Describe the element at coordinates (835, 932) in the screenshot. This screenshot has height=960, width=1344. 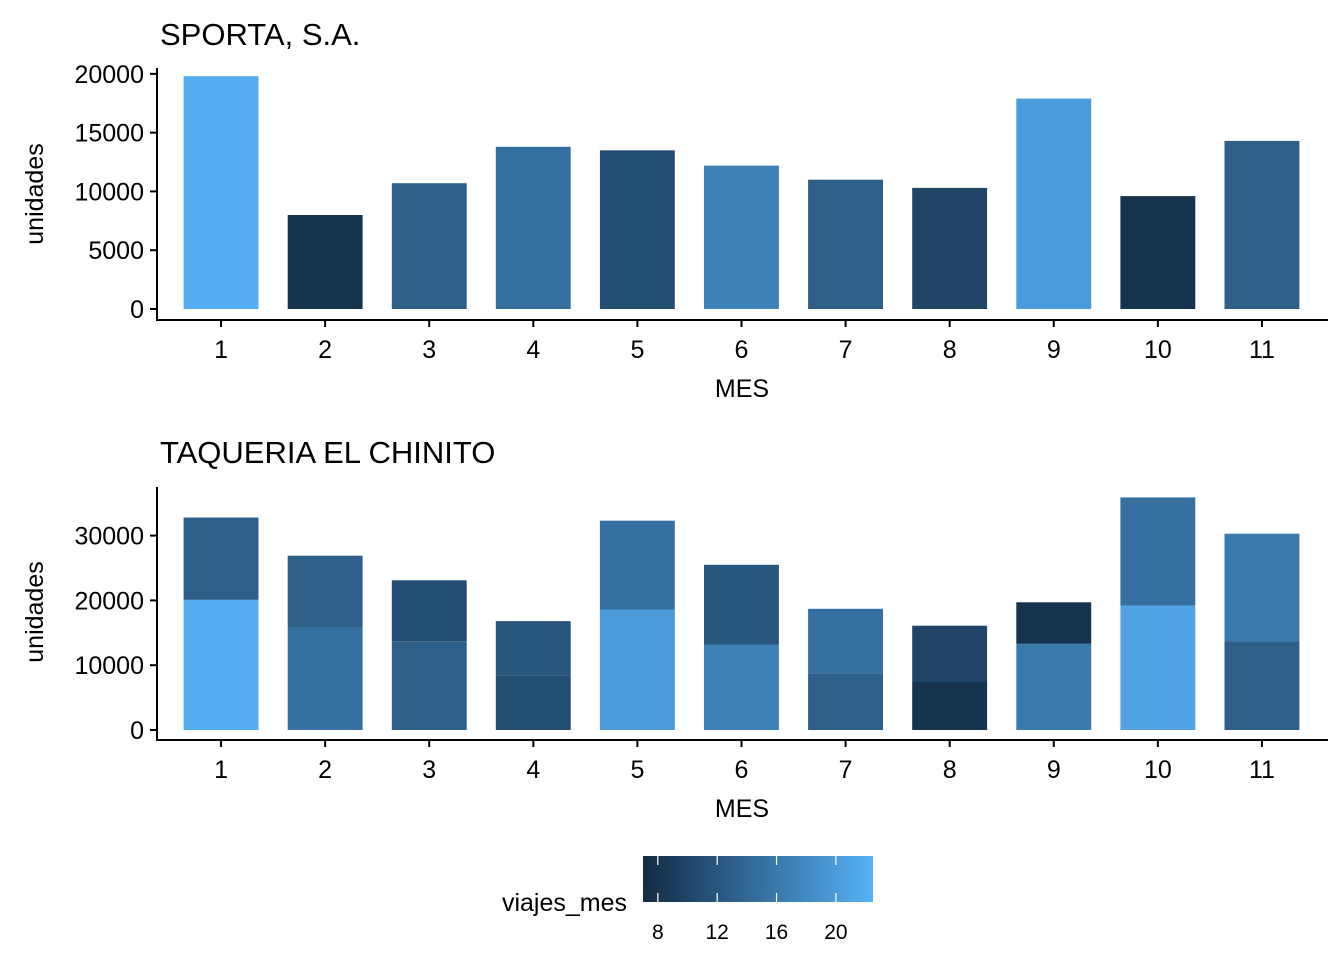
I see `legend-tick-label: 20` at that location.